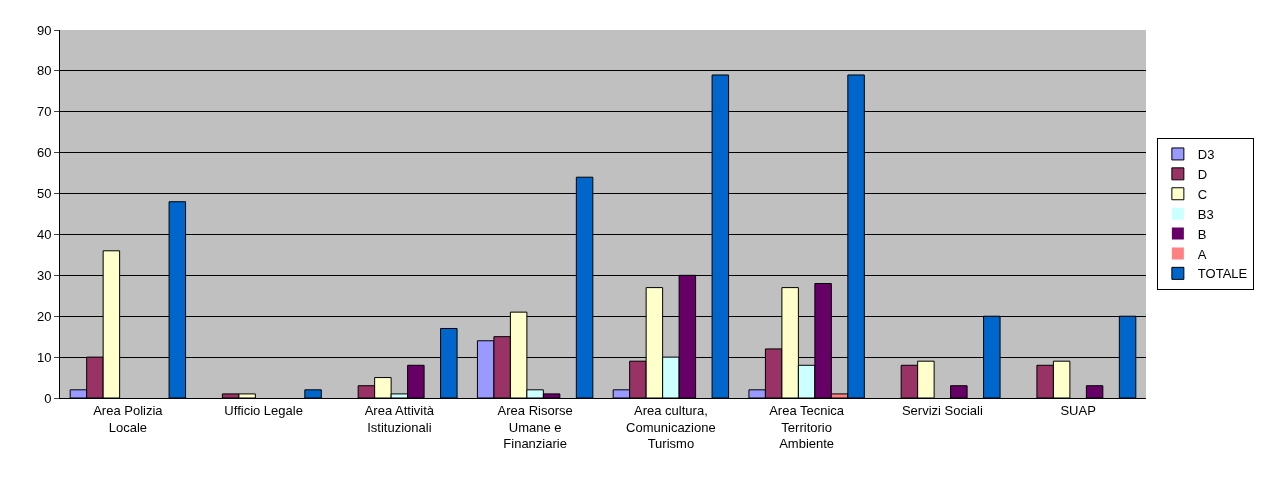  What do you see at coordinates (1202, 254) in the screenshot?
I see `legend-label: A` at bounding box center [1202, 254].